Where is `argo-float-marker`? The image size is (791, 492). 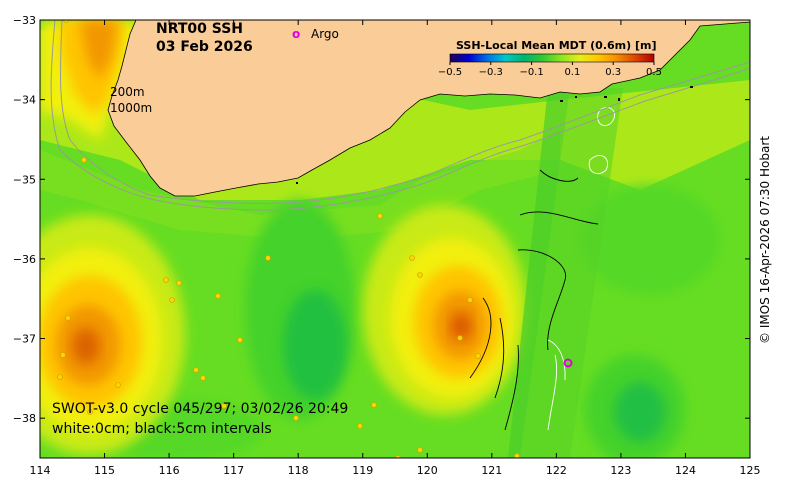
argo-float-marker is located at coordinates (568, 363).